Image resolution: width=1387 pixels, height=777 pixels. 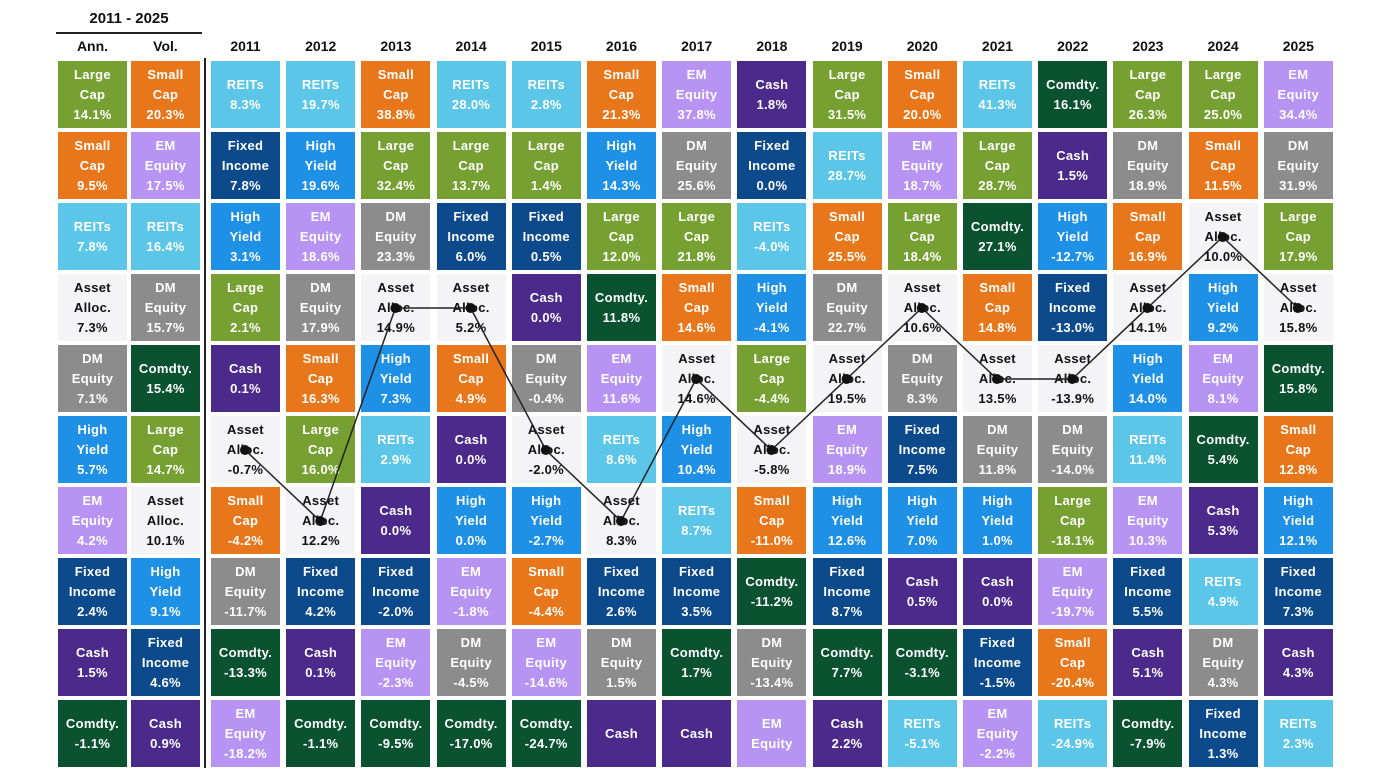 I want to click on quilt-cell: Cash 0.9%, so click(x=165, y=733).